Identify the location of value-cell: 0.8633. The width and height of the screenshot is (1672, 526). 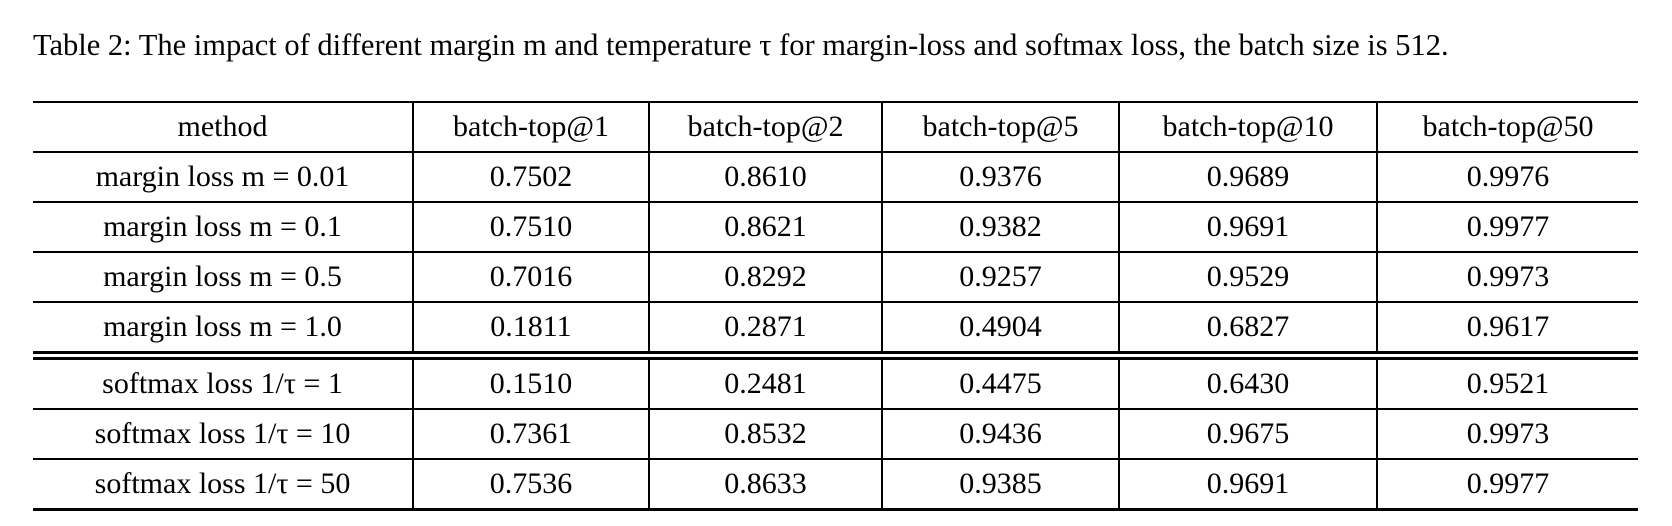
(765, 484).